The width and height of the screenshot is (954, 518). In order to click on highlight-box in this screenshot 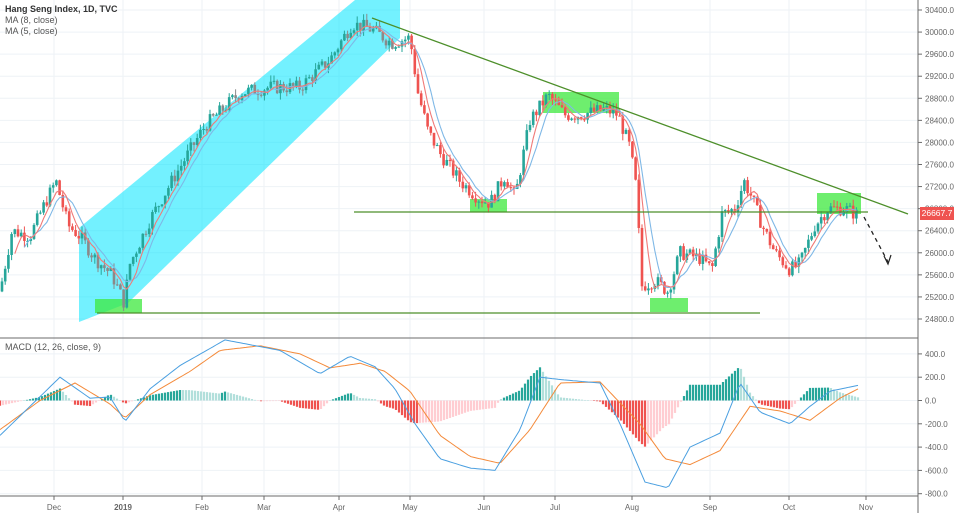, I will do `click(118, 306)`.